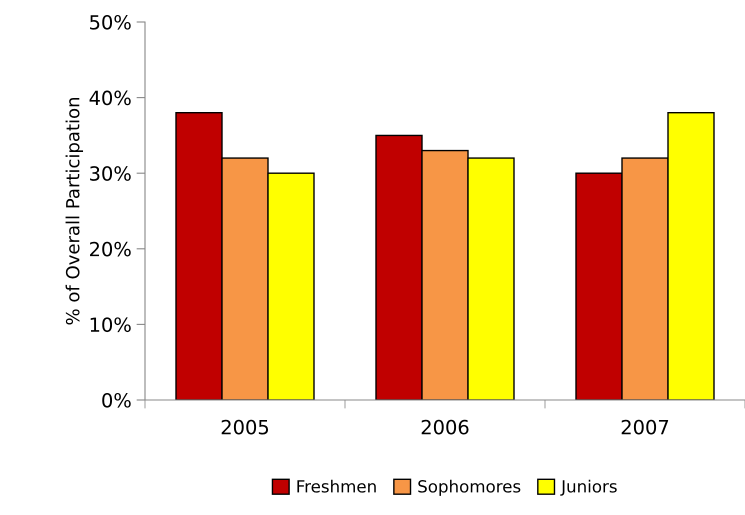 The width and height of the screenshot is (745, 515). What do you see at coordinates (75, 211) in the screenshot?
I see `y-axis-title: % of Overall Participation` at bounding box center [75, 211].